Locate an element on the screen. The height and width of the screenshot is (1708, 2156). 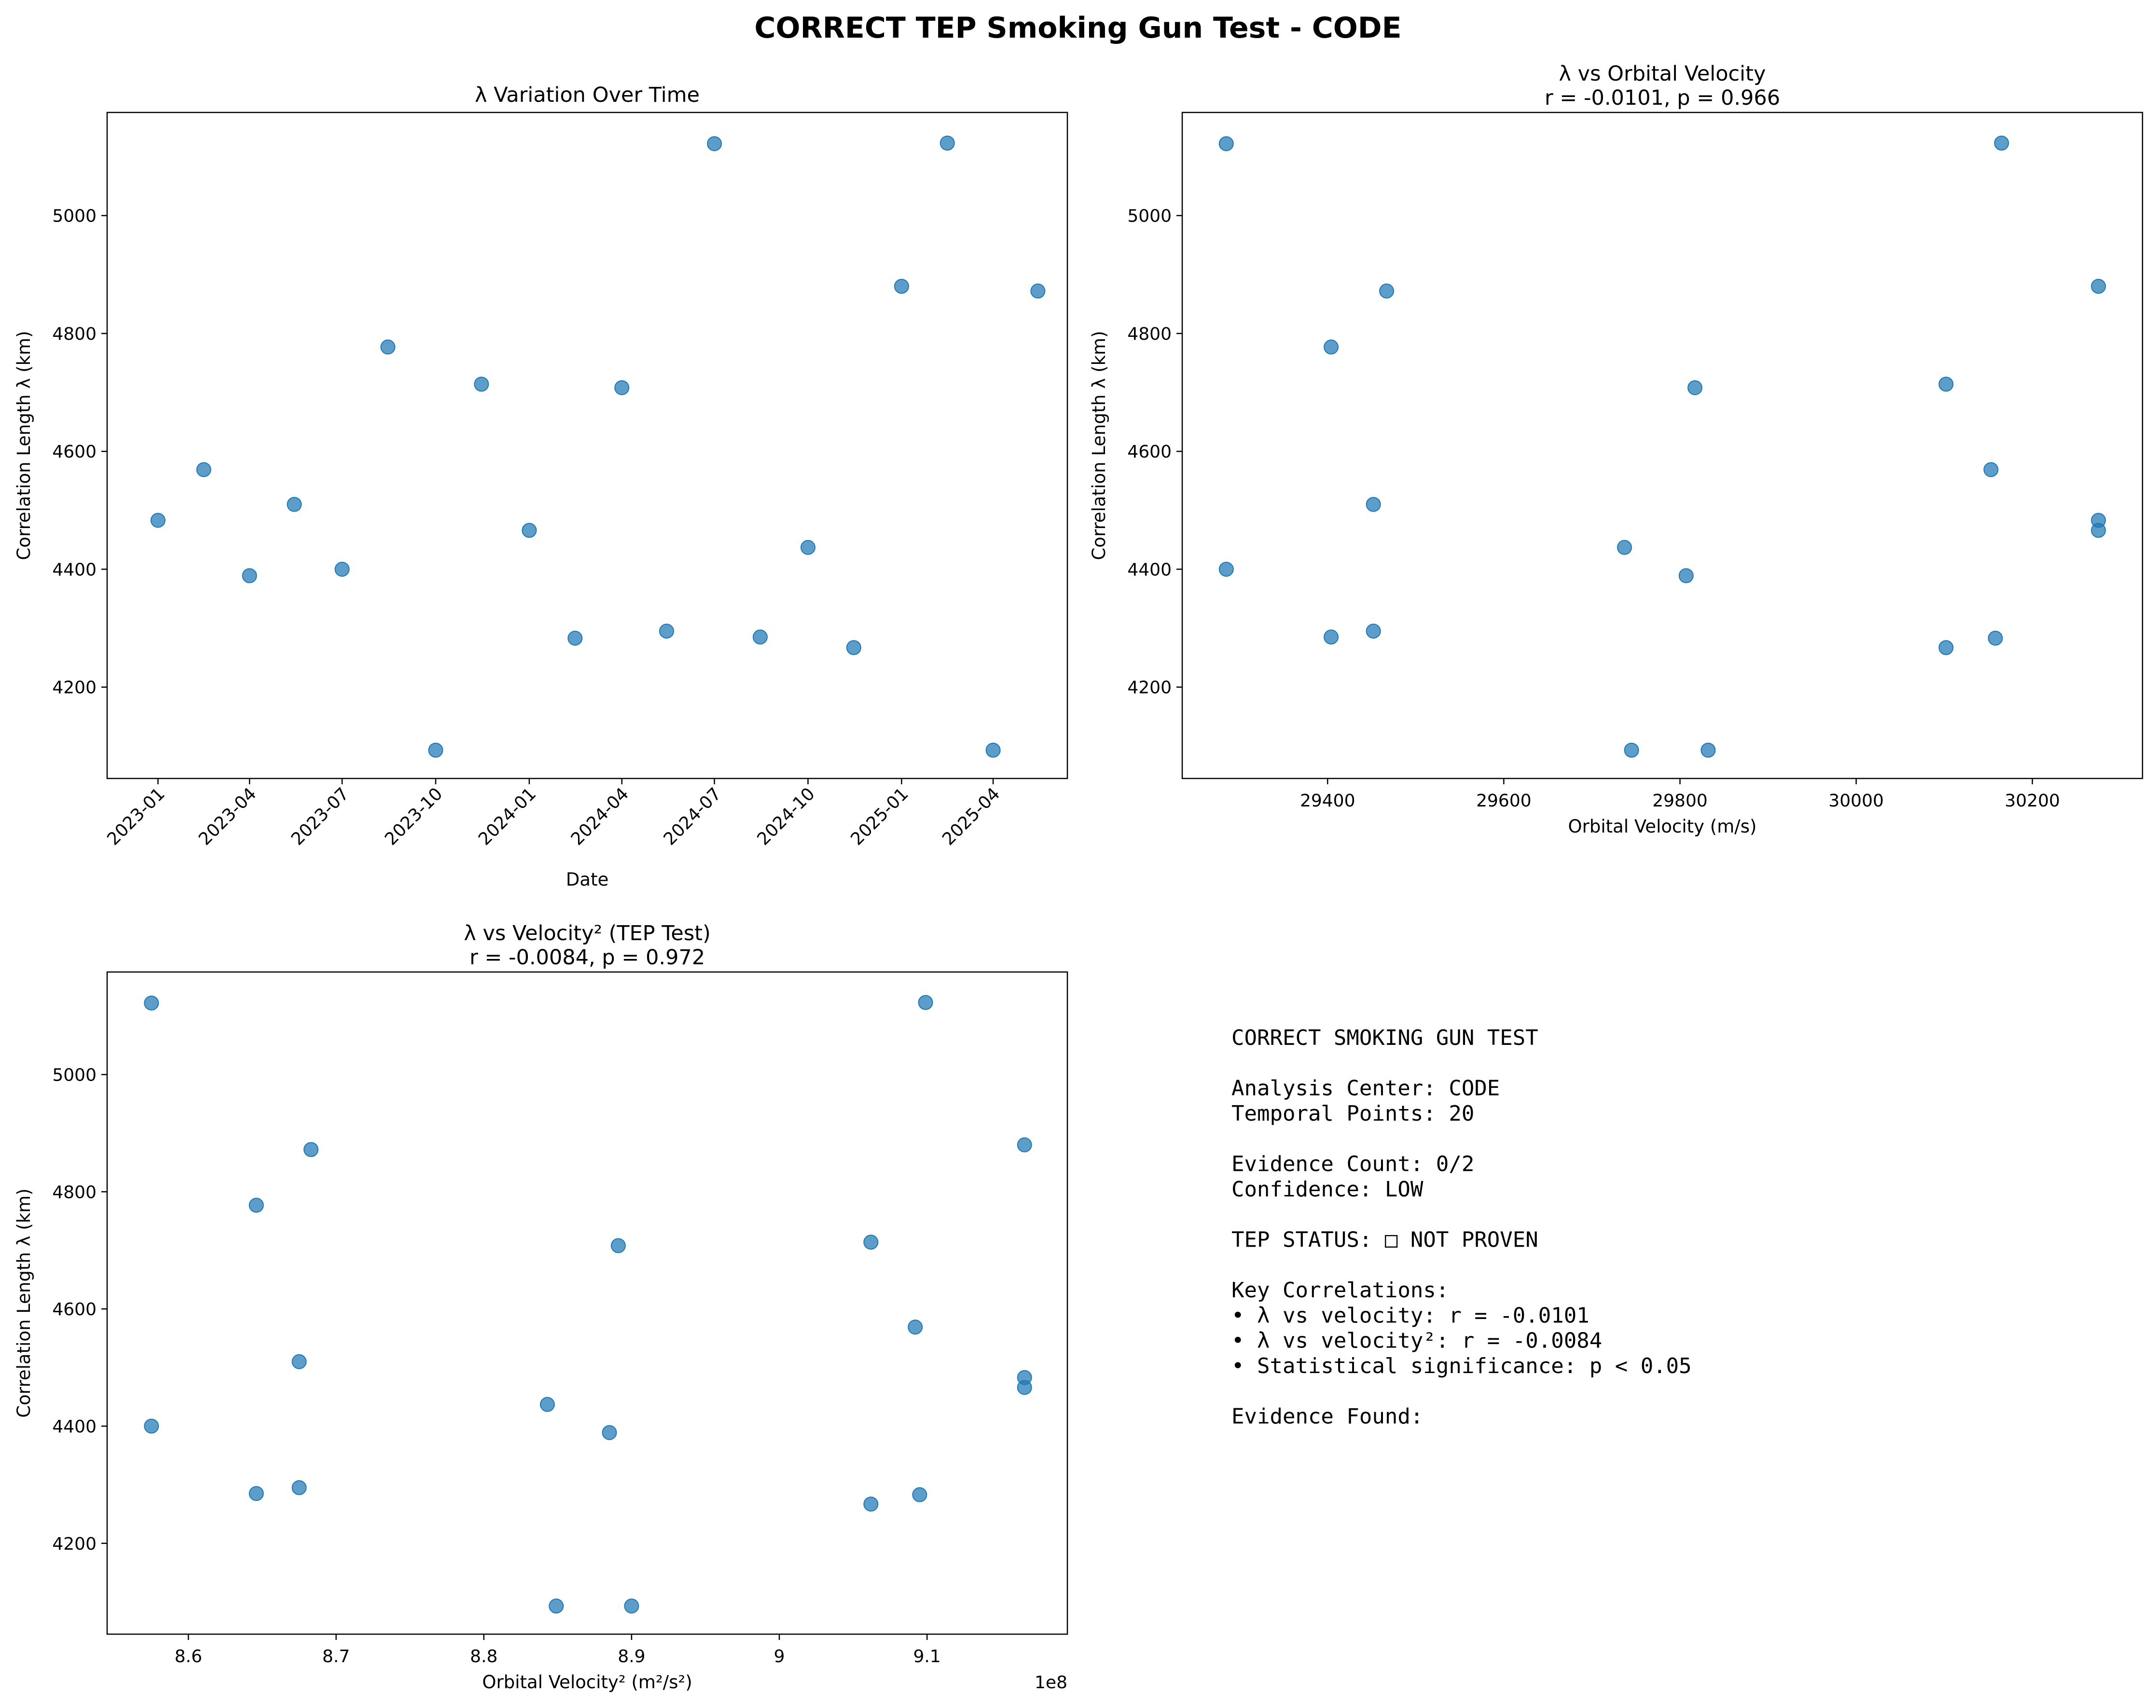
x-tick-label: 30200 is located at coordinates (2032, 801).